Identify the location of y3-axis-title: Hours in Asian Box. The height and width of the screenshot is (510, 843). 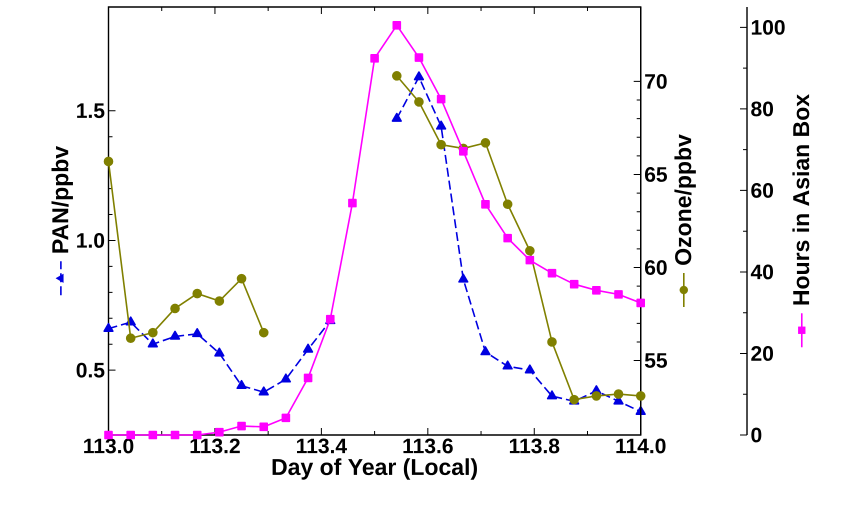
(801, 199).